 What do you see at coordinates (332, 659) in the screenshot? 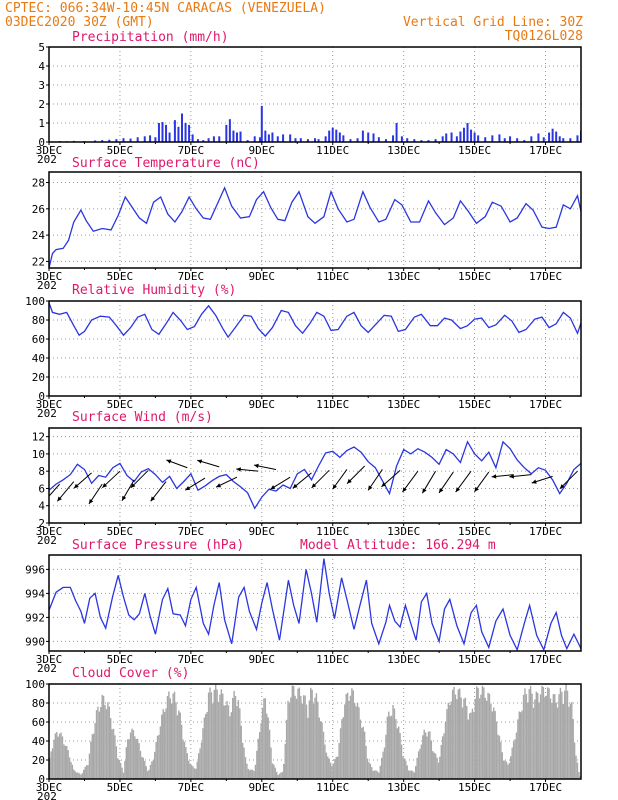
I see `surface-pressure-xtick-label: 11DEC` at bounding box center [332, 659].